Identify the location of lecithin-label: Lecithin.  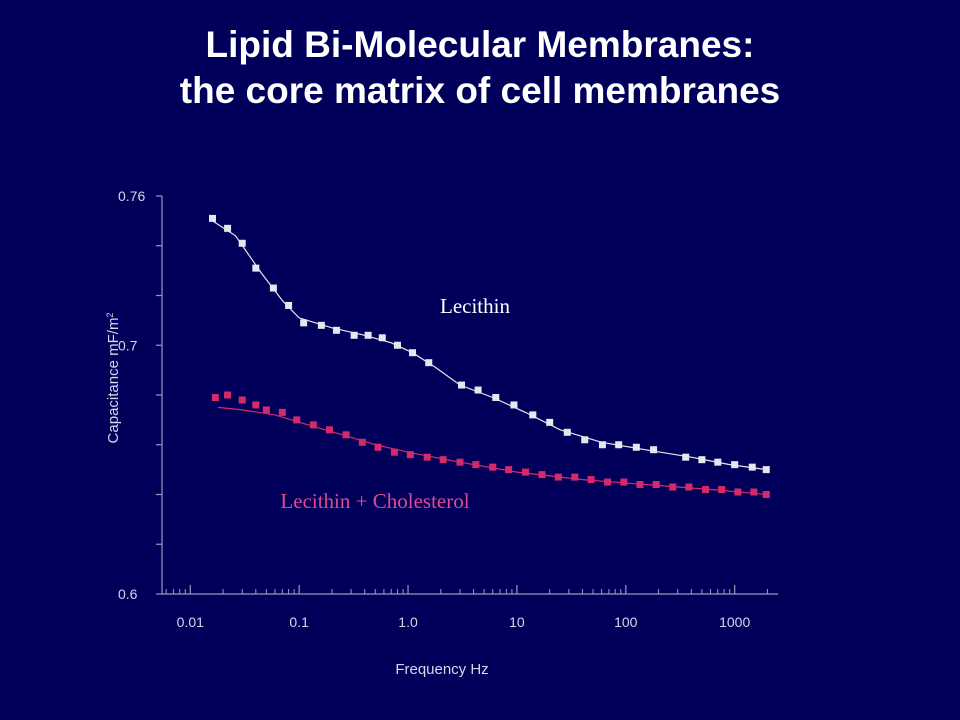
(475, 306).